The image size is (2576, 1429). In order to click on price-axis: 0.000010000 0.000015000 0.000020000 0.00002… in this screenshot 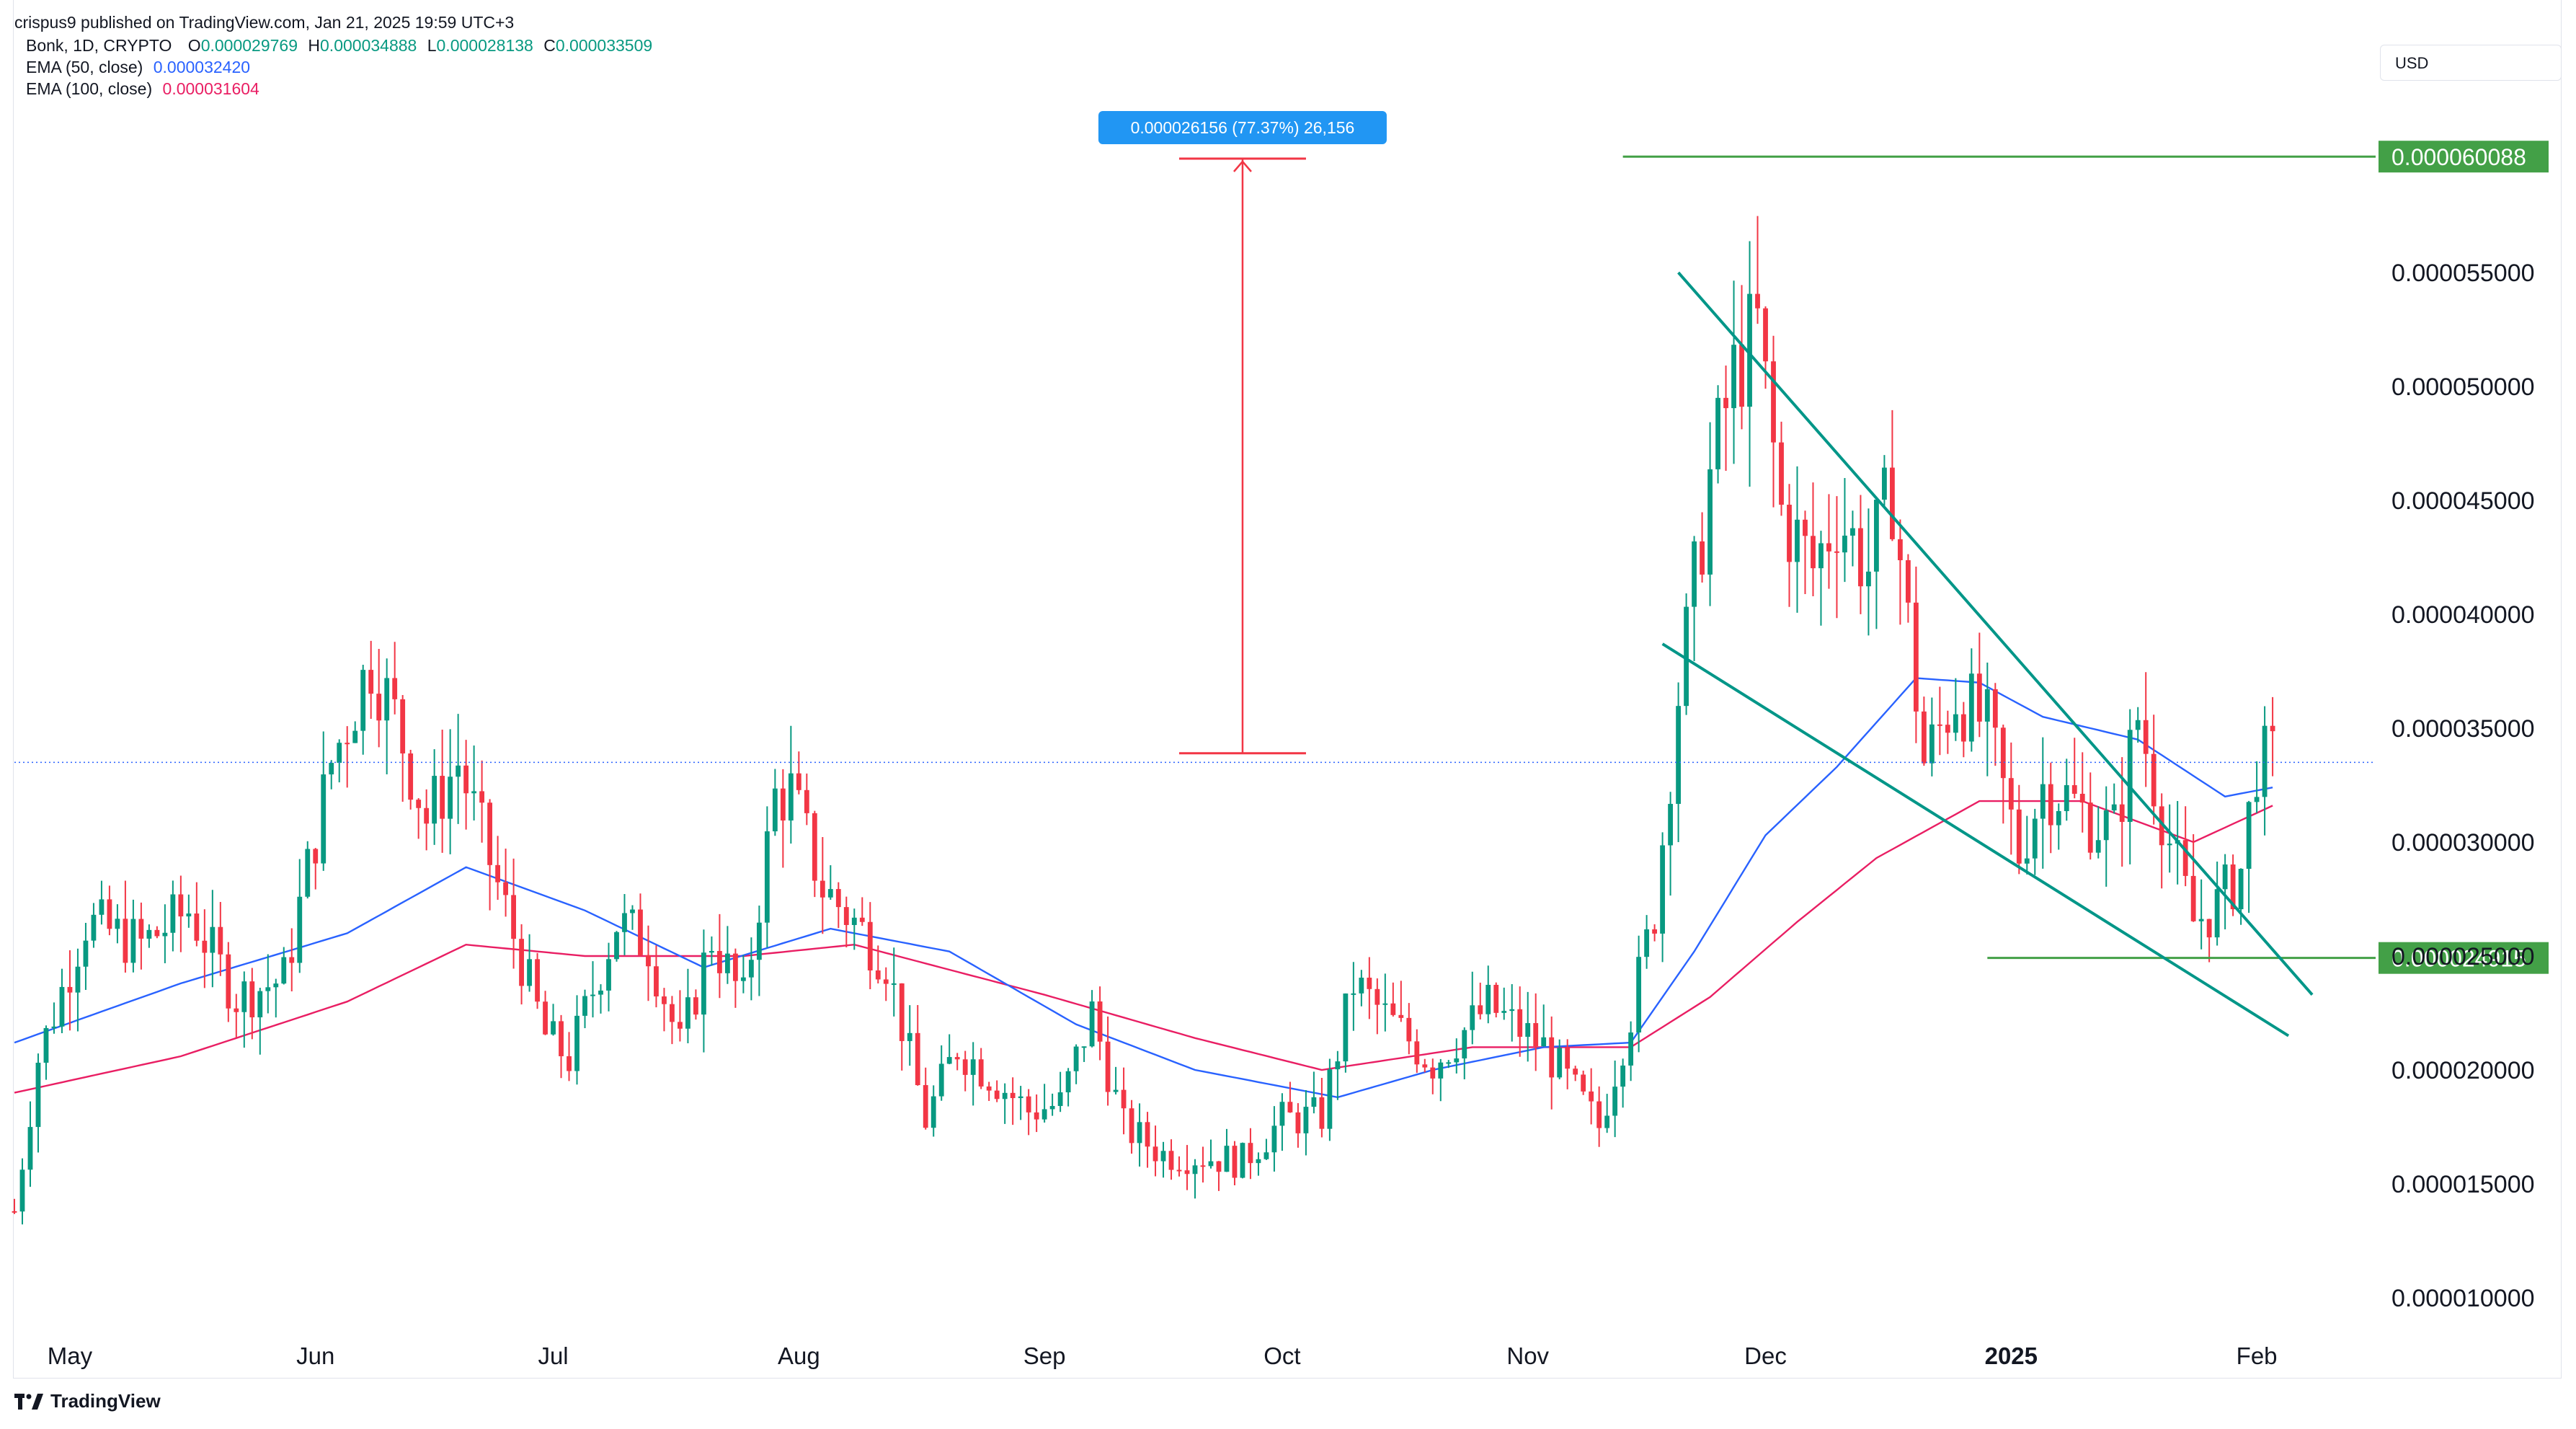, I will do `click(2463, 786)`.